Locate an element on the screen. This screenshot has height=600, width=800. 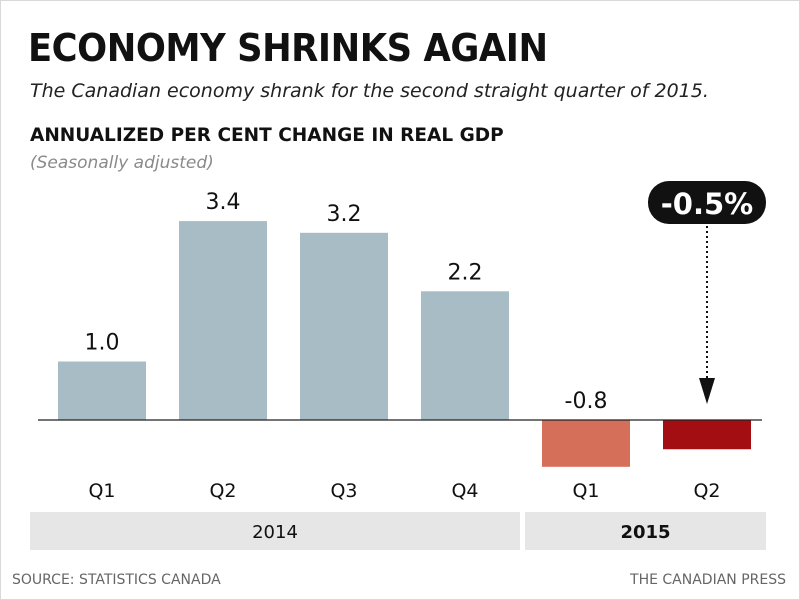
category-label-5: Q1 is located at coordinates (585, 491).